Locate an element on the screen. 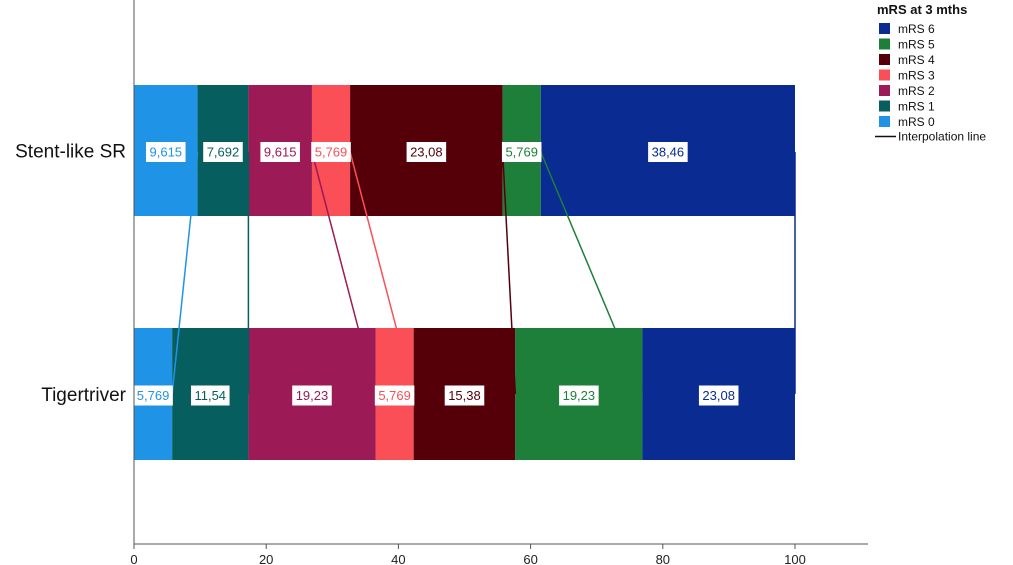 This screenshot has height=565, width=1013. legend-label: mRS 6 is located at coordinates (916, 29).